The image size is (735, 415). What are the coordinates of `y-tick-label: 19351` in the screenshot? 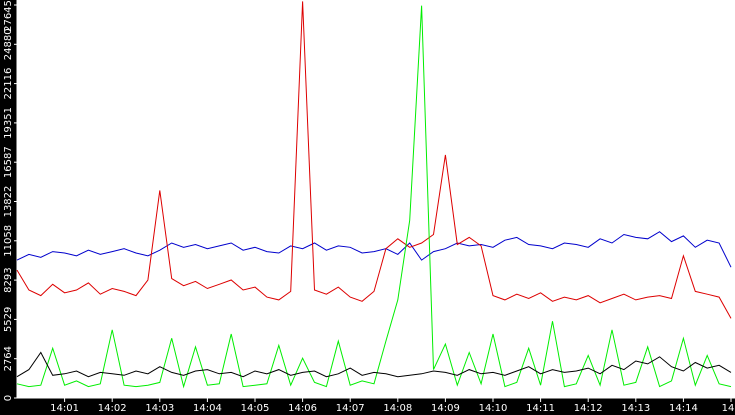 It's located at (8, 123).